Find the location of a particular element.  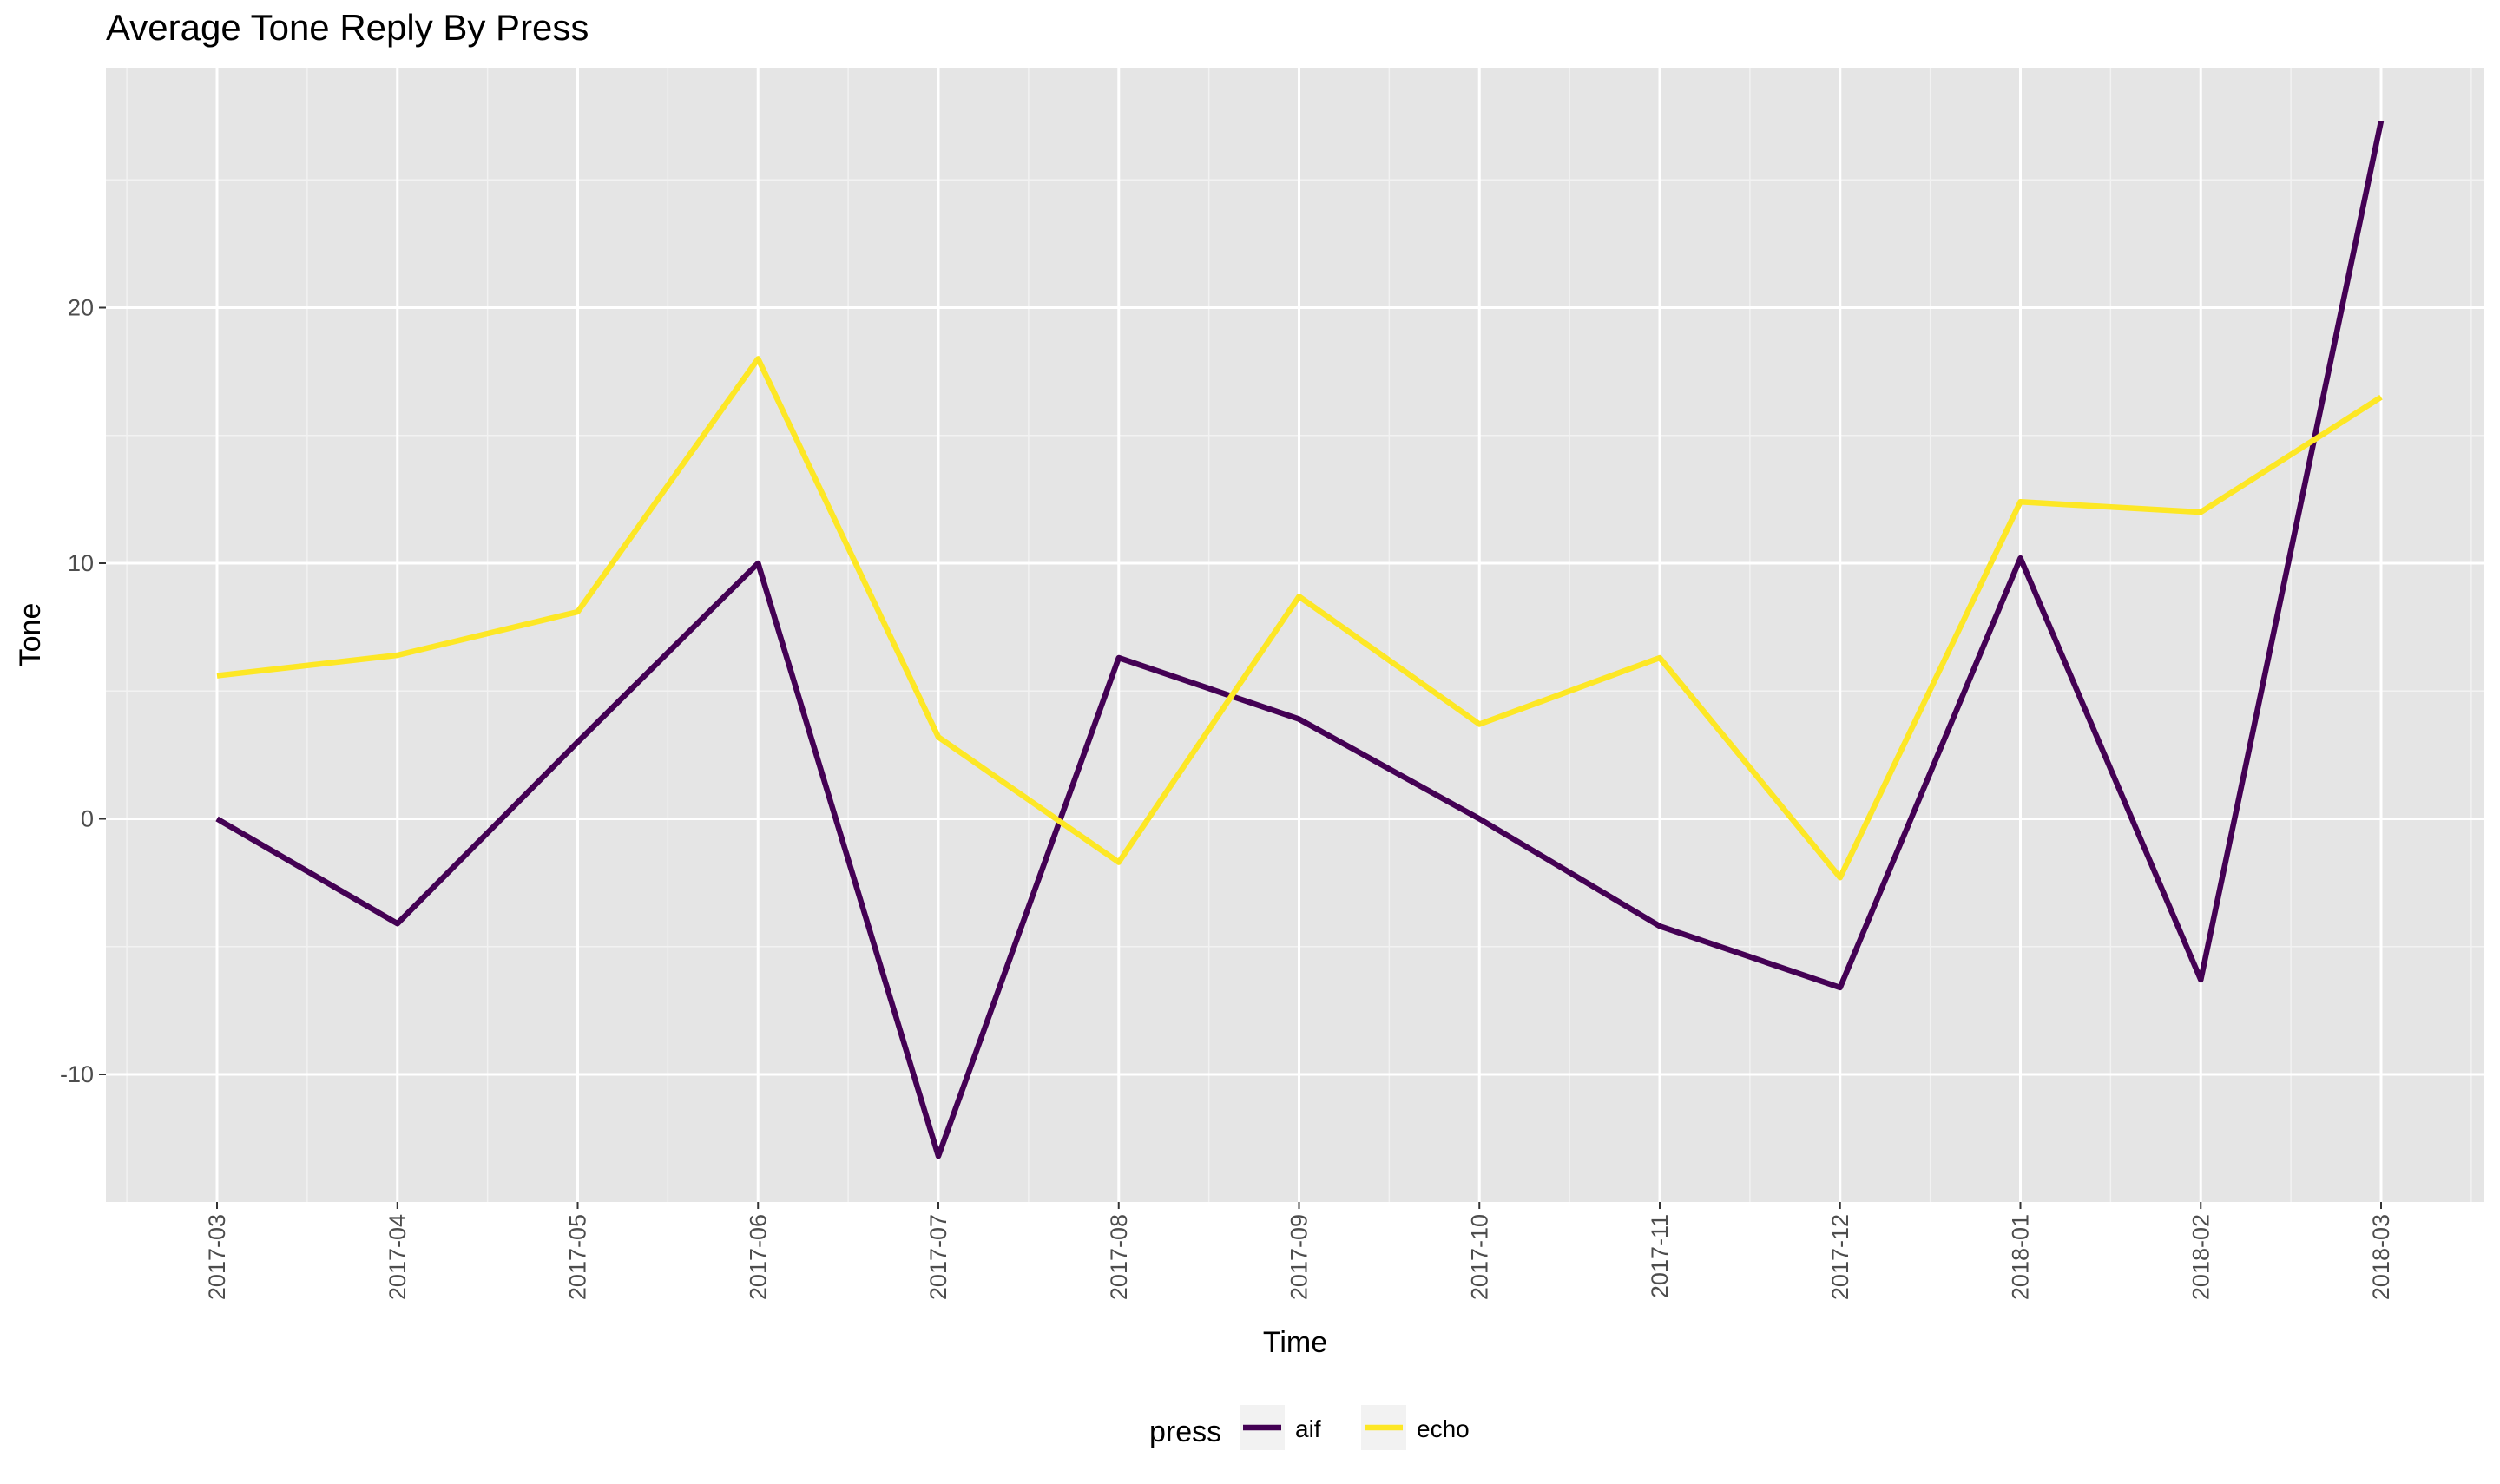

x-tick-label: 2018-03 is located at coordinates (2381, 1257).